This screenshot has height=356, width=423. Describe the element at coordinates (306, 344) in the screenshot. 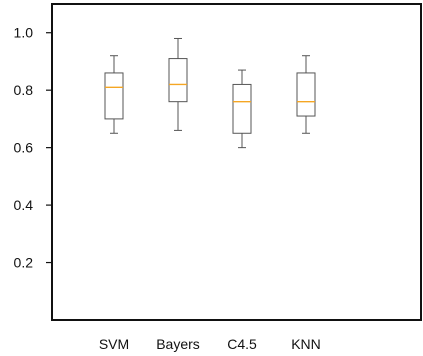

I see `x-category-label: KNN` at that location.